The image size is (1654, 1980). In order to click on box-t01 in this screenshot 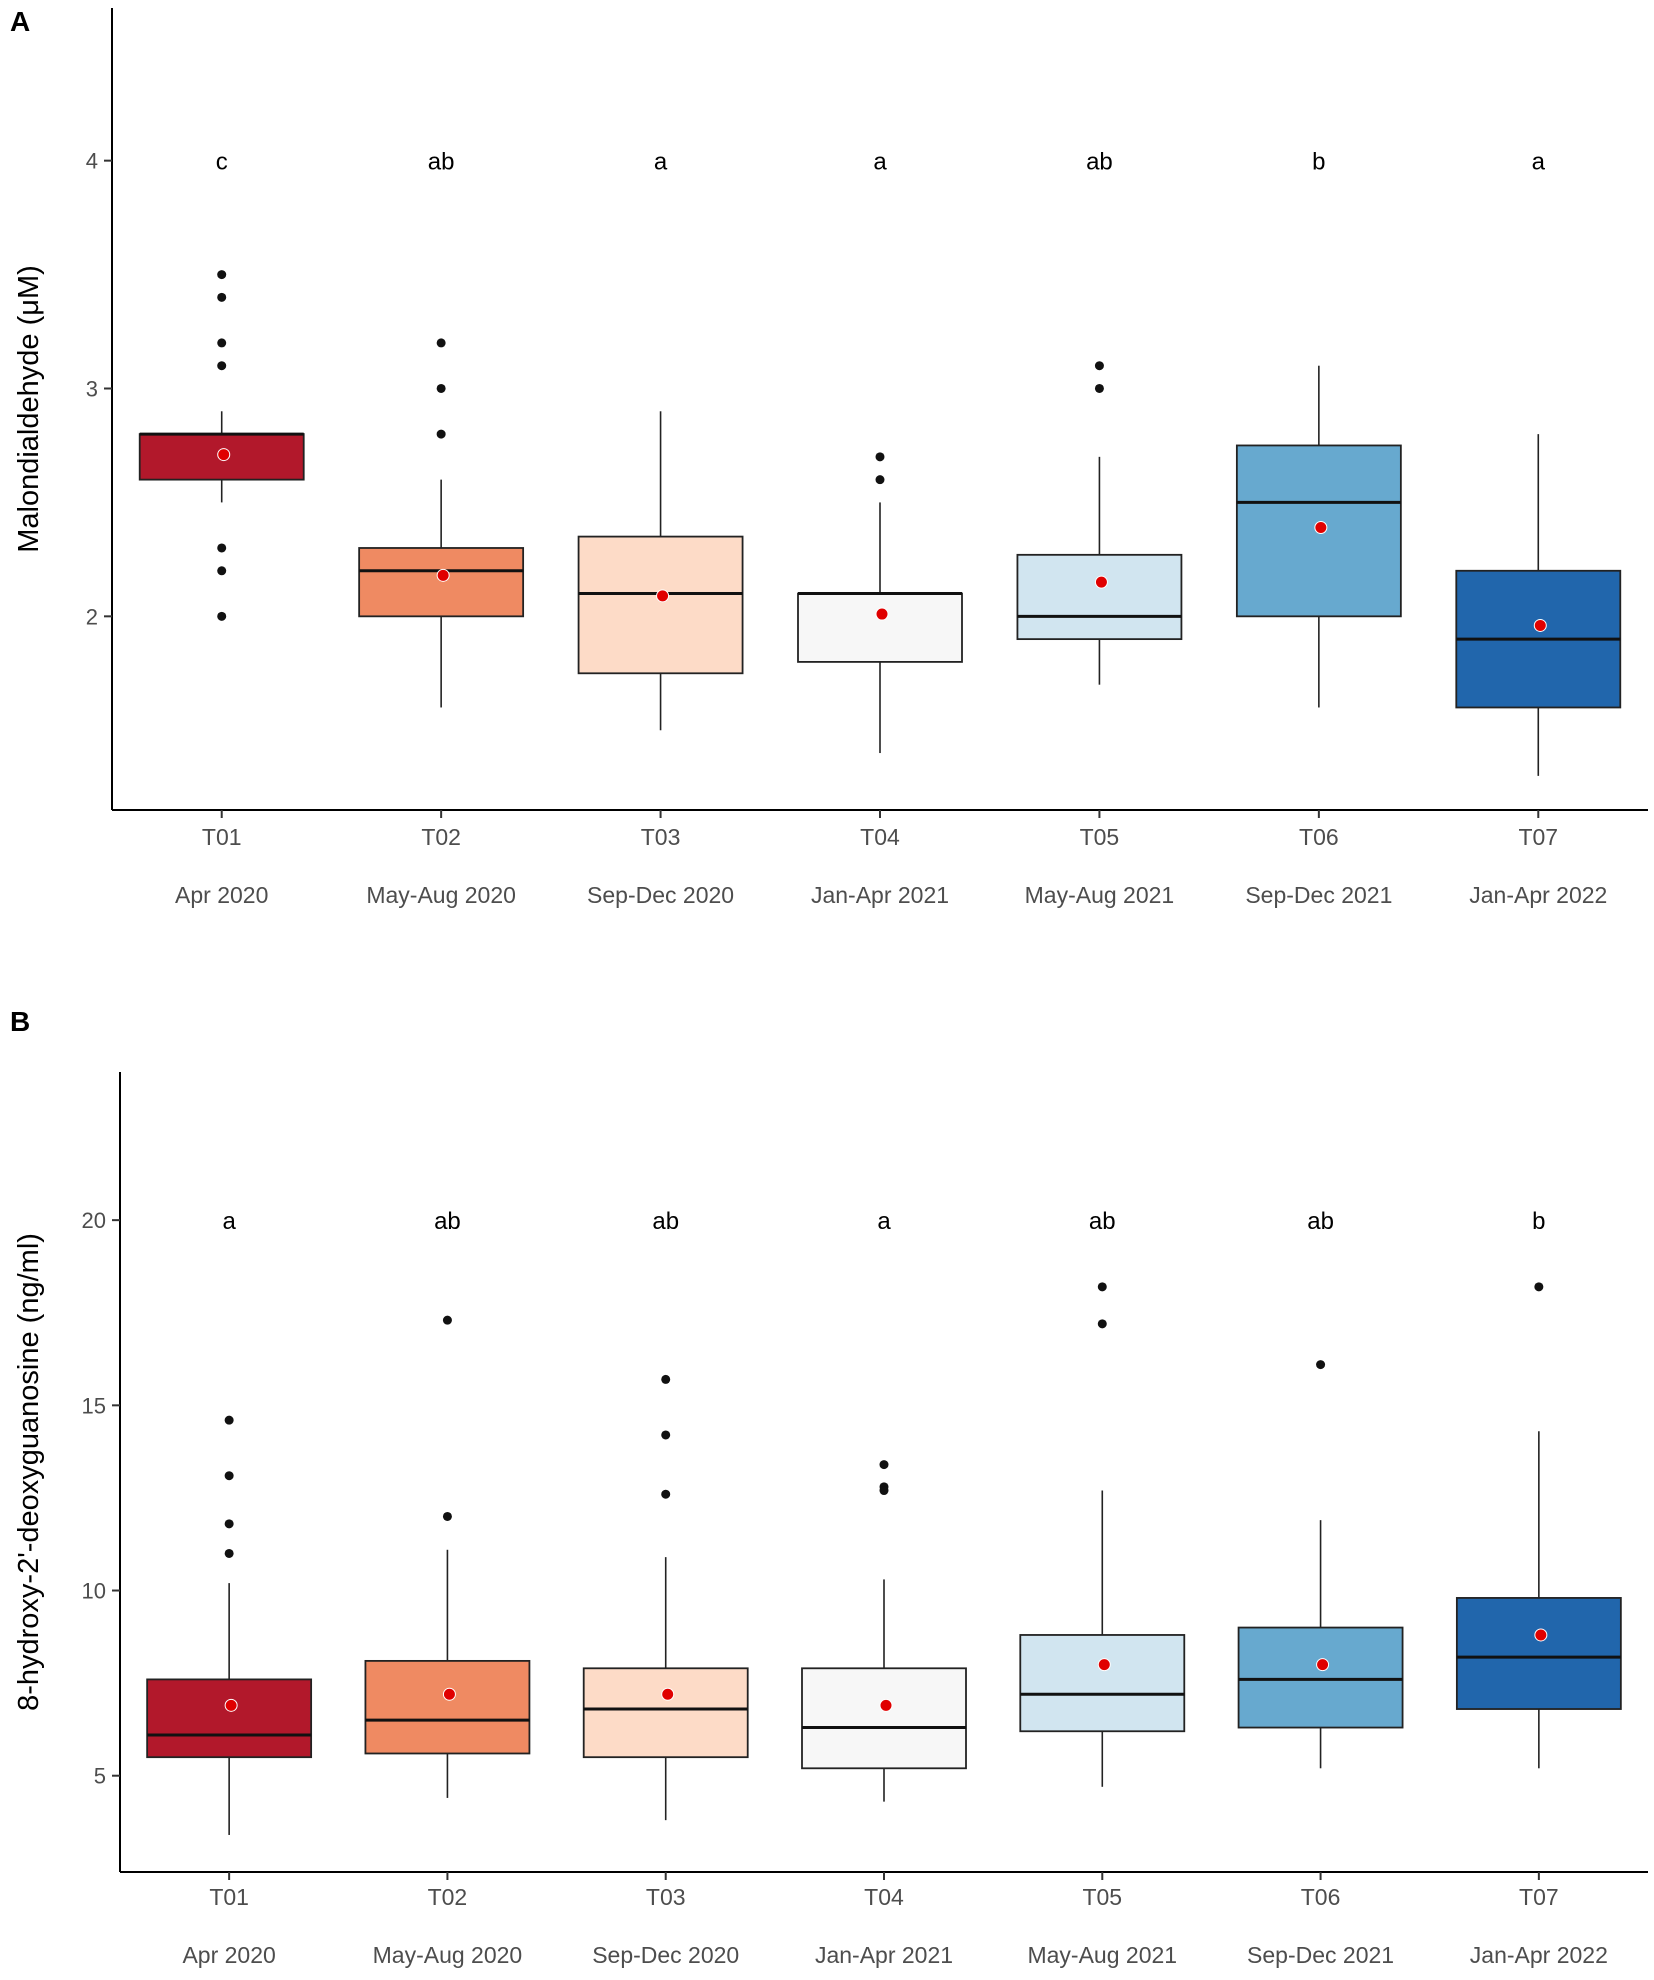, I will do `click(229, 1718)`.